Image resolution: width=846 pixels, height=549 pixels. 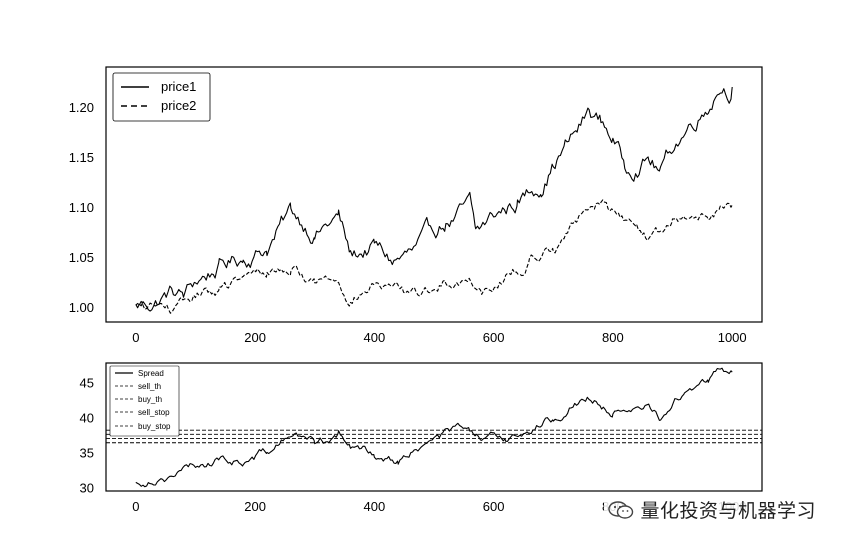 What do you see at coordinates (81, 257) in the screenshot?
I see `y-tick-label: 1.05` at bounding box center [81, 257].